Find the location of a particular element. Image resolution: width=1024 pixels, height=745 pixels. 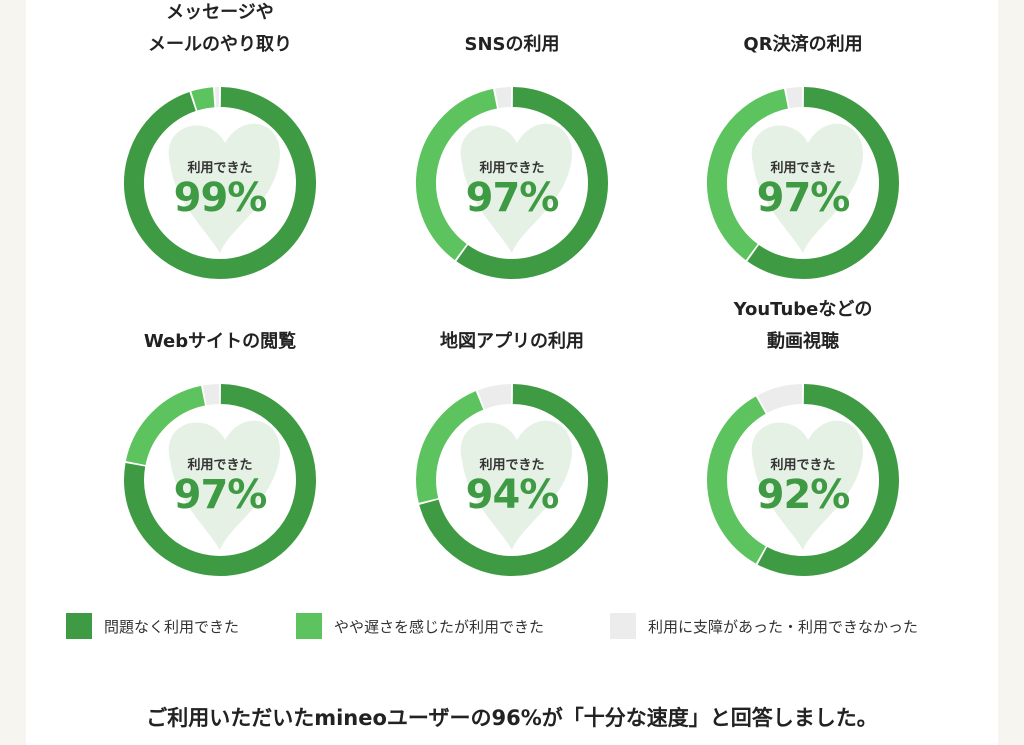

legend-label: 問題なく利用できた is located at coordinates (172, 626).